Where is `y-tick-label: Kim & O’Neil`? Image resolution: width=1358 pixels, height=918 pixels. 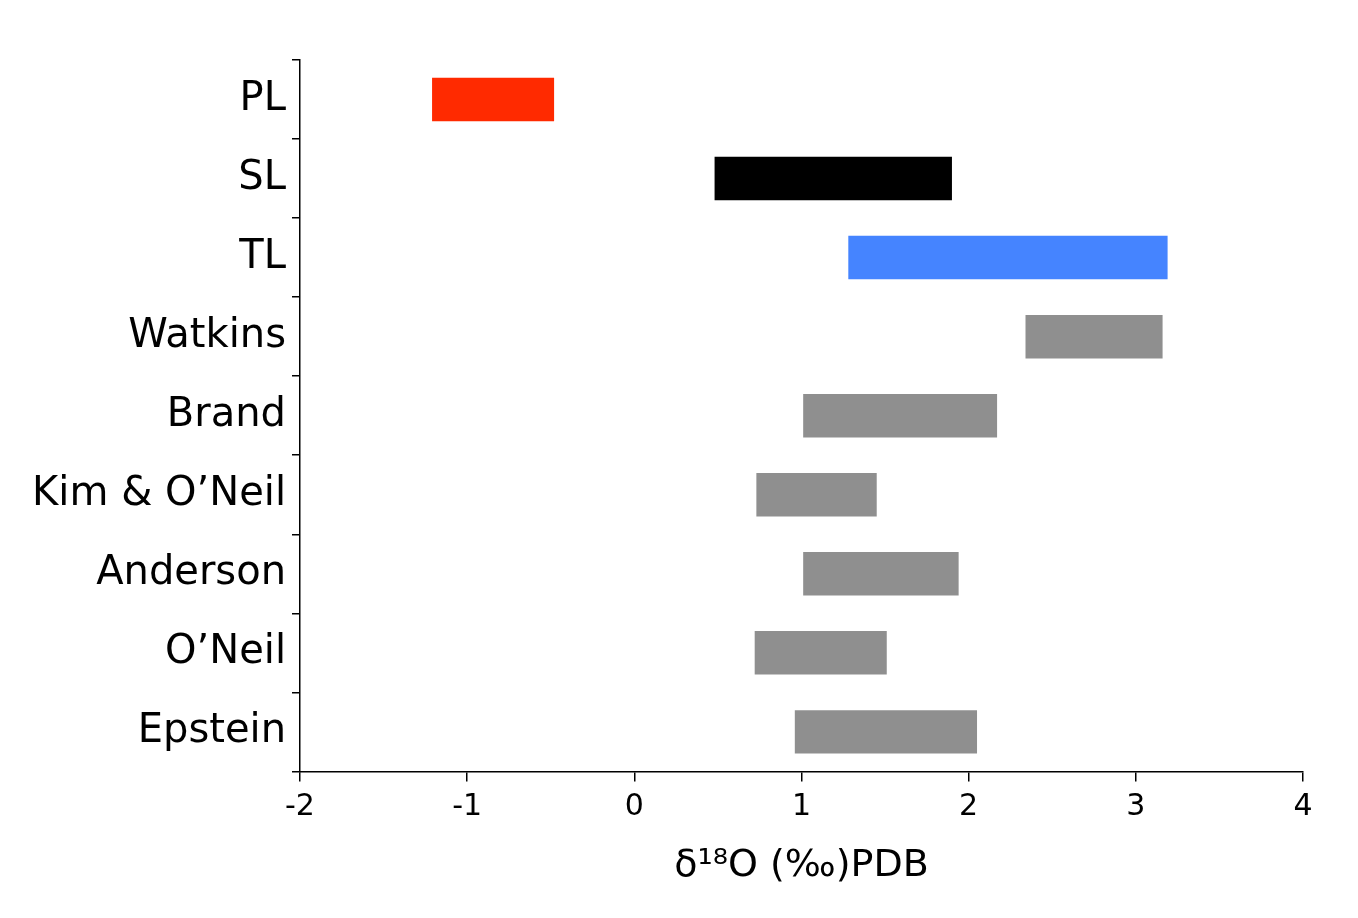
y-tick-label: Kim & O’Neil is located at coordinates (159, 491).